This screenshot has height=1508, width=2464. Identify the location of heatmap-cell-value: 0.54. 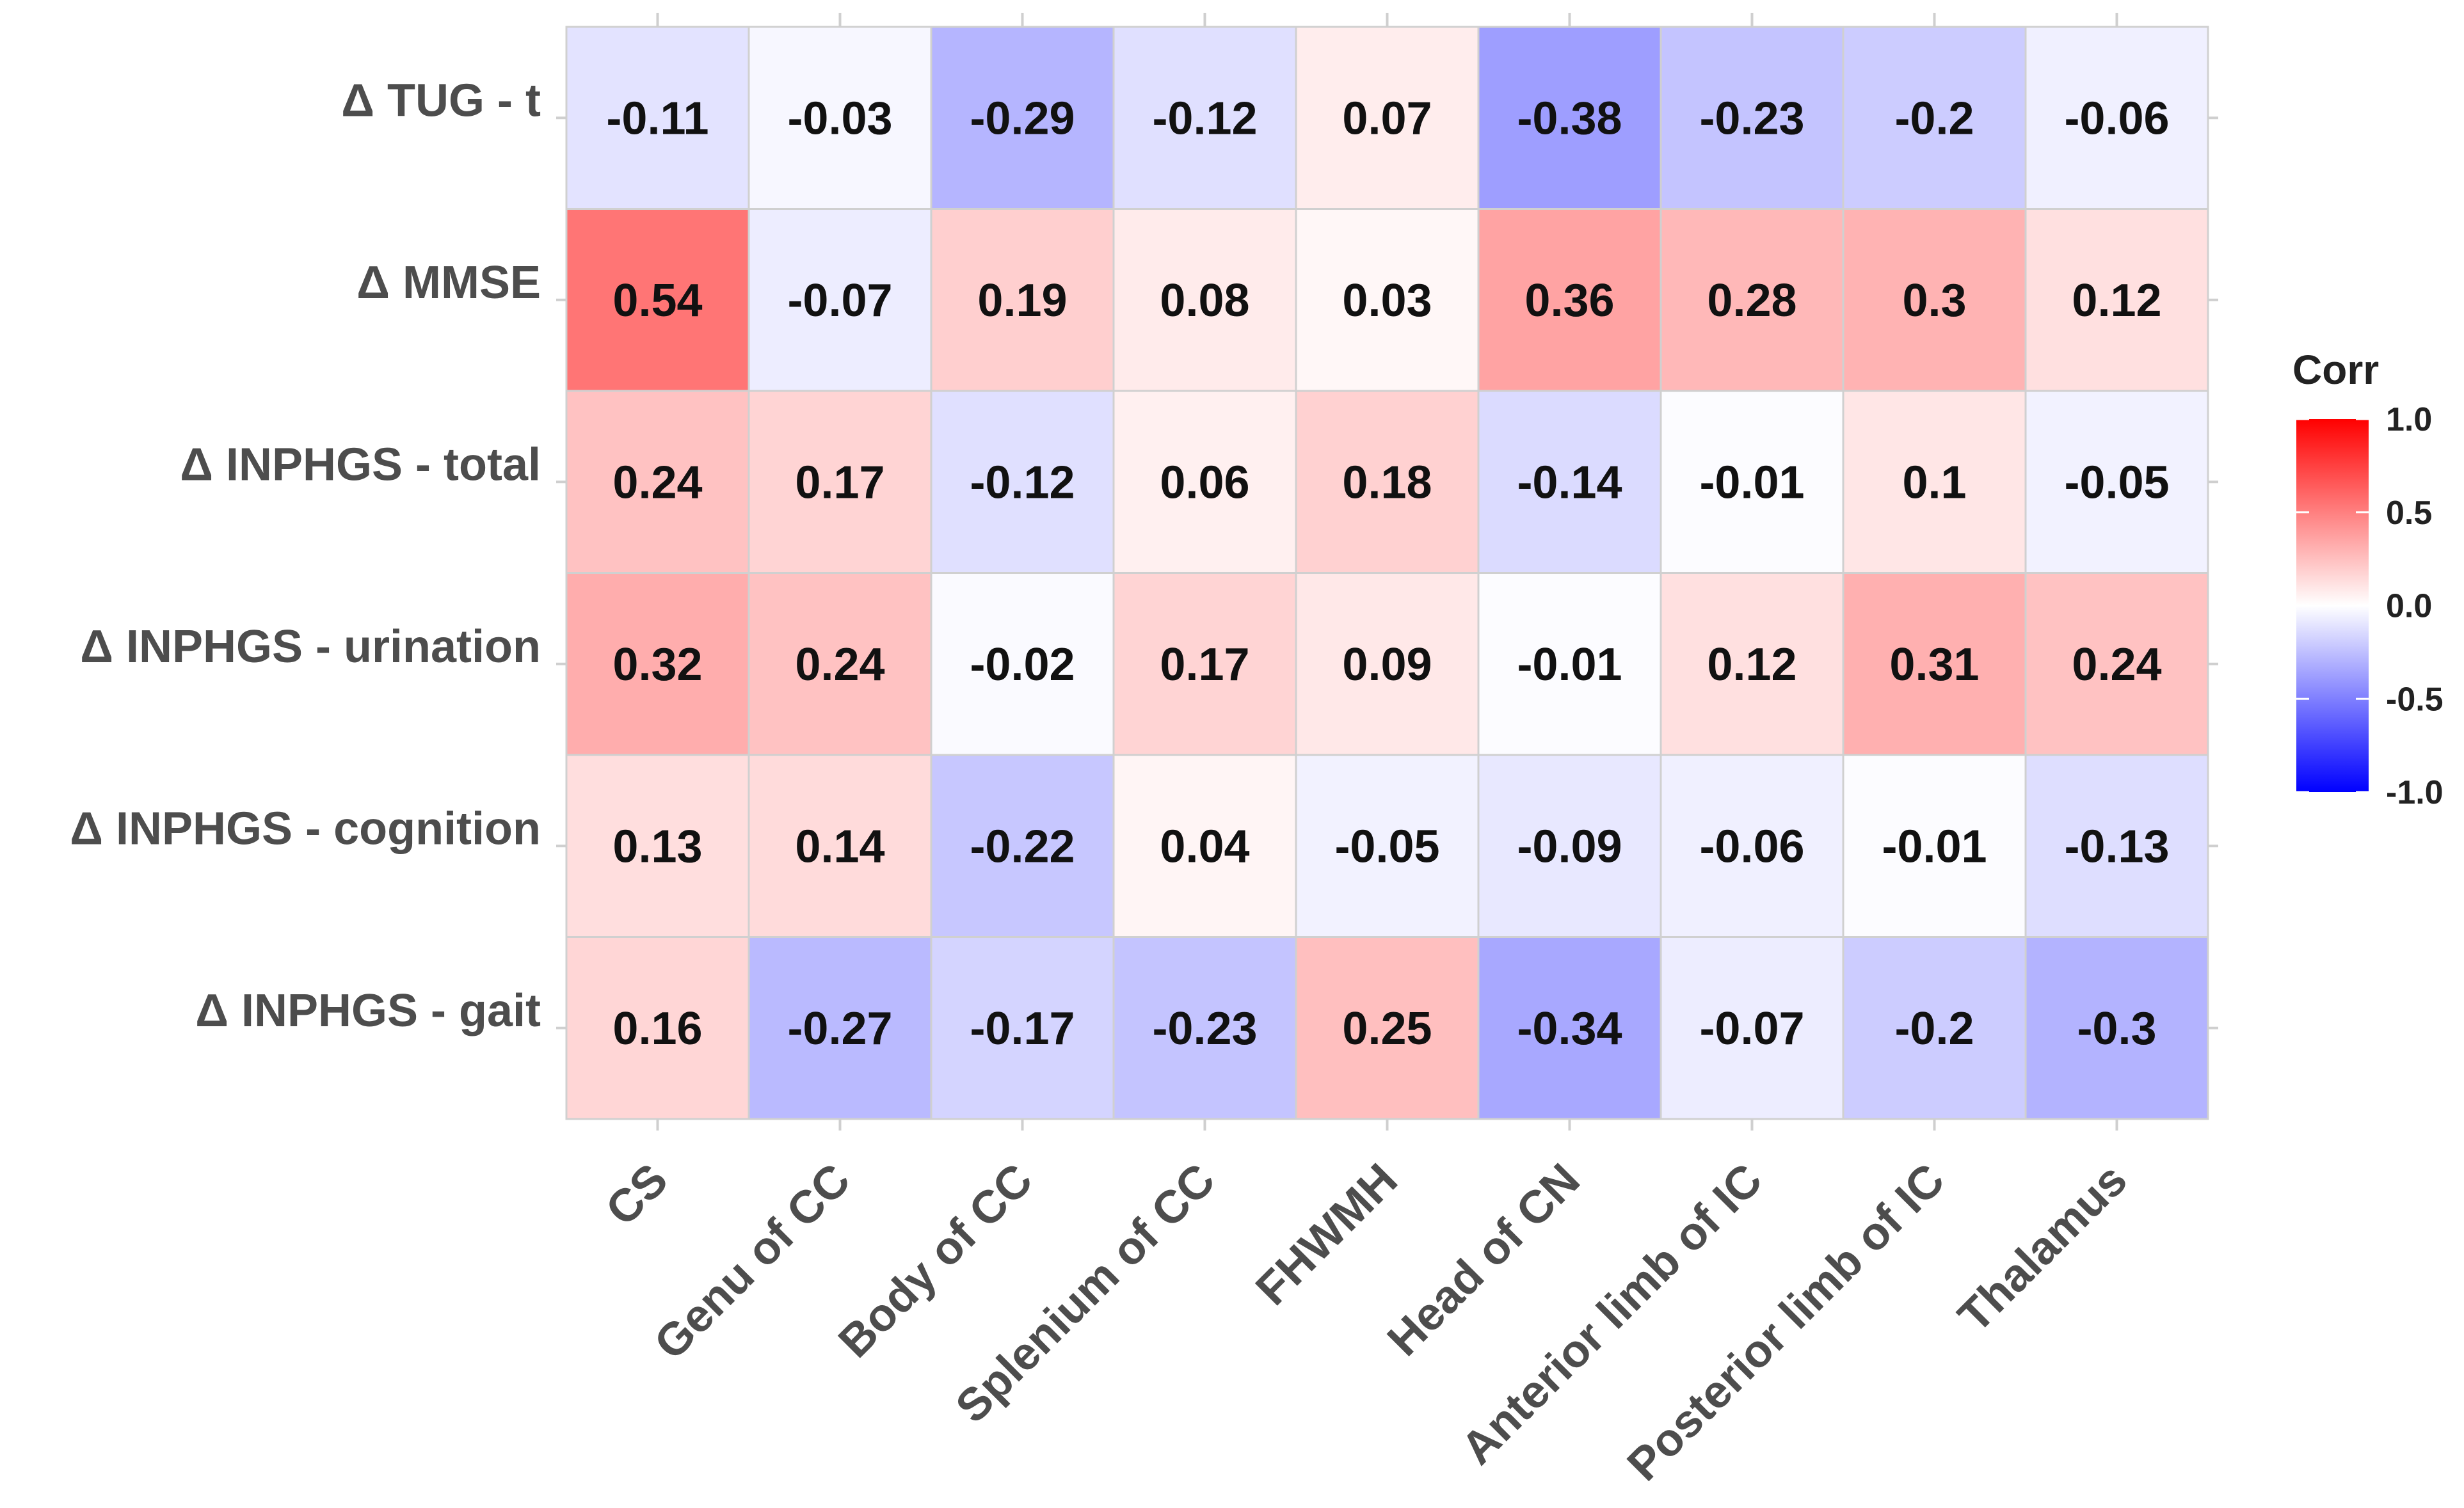
(657, 300).